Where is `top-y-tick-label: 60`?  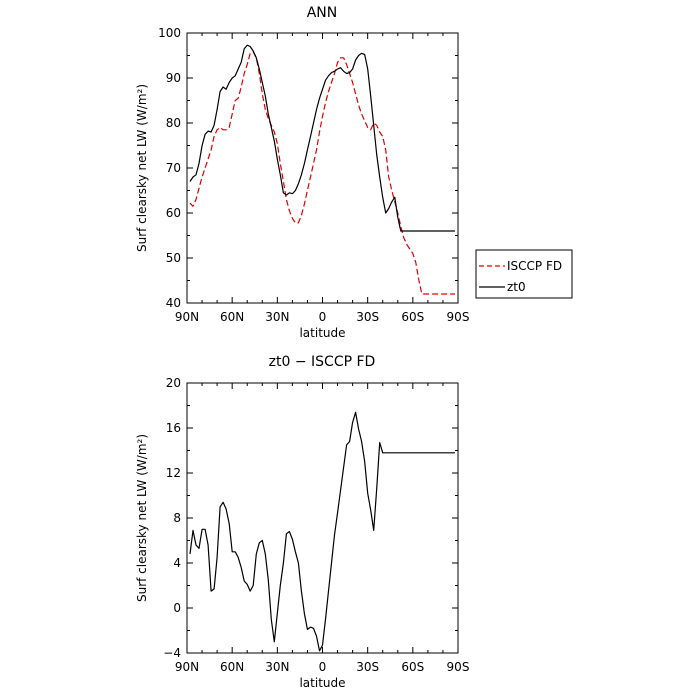
top-y-tick-label: 60 is located at coordinates (173, 213).